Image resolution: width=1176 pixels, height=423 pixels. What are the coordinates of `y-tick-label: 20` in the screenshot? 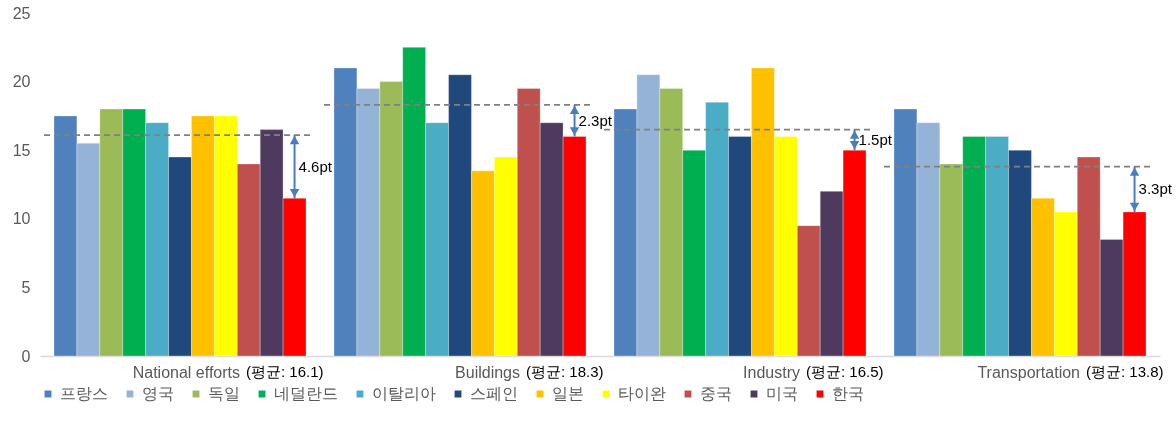 It's located at (21, 82).